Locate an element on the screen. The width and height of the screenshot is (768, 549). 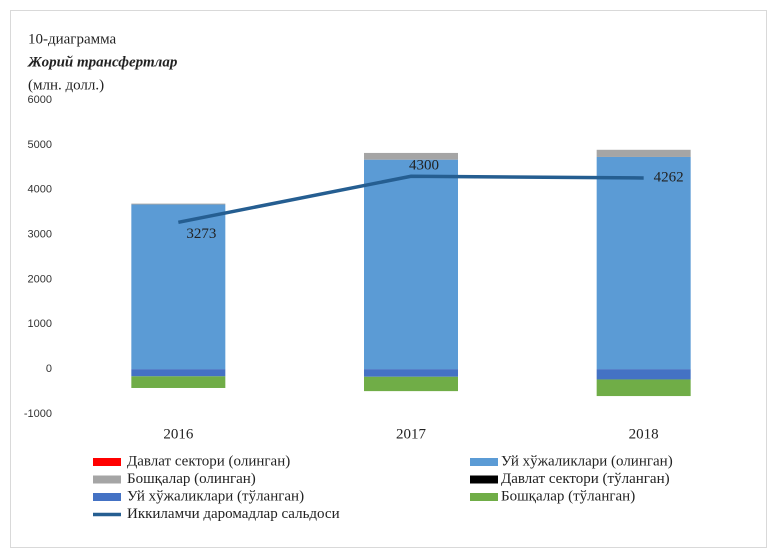
line-series is located at coordinates (410, 199).